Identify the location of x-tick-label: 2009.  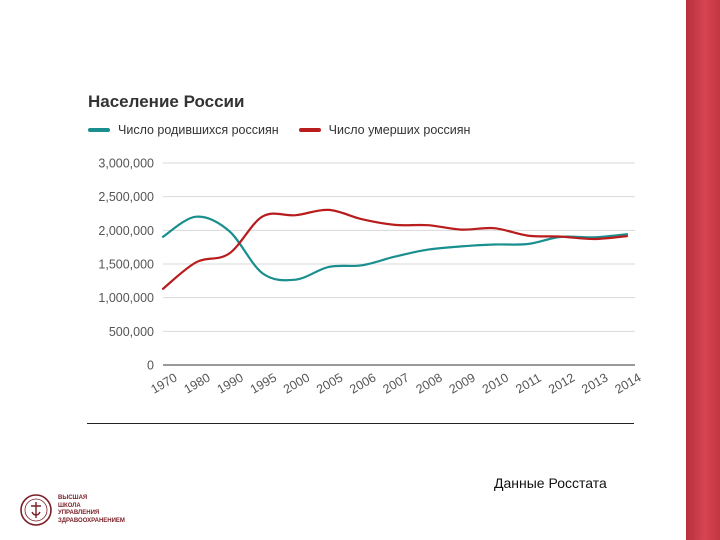
(462, 383).